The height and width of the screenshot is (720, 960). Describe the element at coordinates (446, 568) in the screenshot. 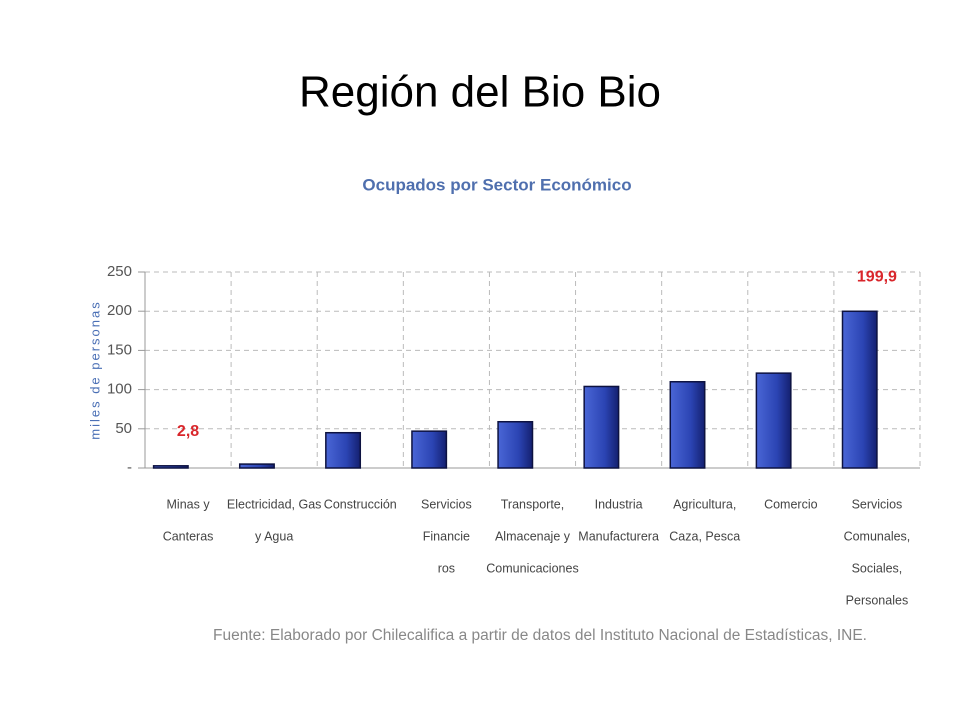

I see `x-tick-label: ros` at that location.